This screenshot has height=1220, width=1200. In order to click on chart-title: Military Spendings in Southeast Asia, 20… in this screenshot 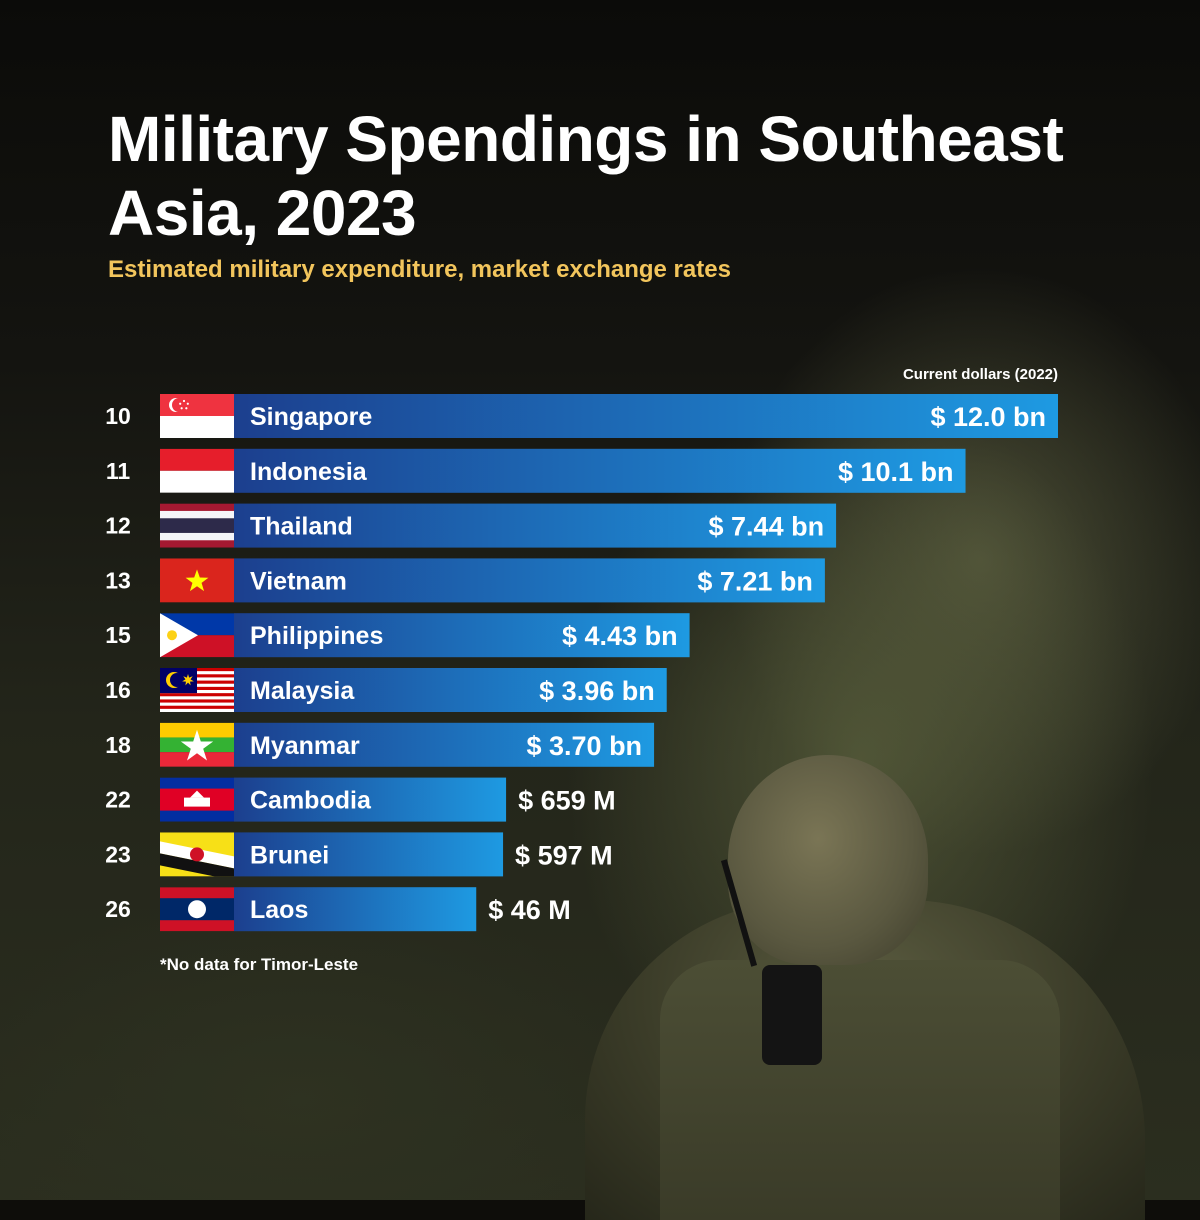, I will do `click(586, 176)`.